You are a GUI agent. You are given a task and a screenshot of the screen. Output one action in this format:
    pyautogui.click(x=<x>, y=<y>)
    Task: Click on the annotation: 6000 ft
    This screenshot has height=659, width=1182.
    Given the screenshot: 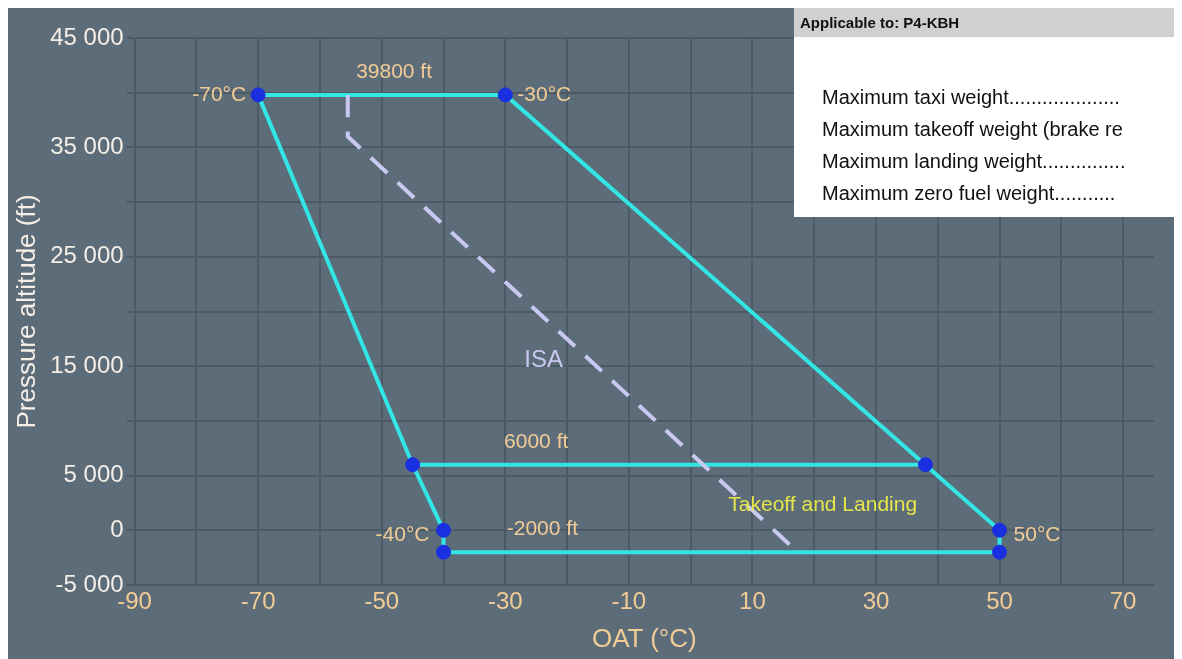 What is the action you would take?
    pyautogui.click(x=536, y=440)
    